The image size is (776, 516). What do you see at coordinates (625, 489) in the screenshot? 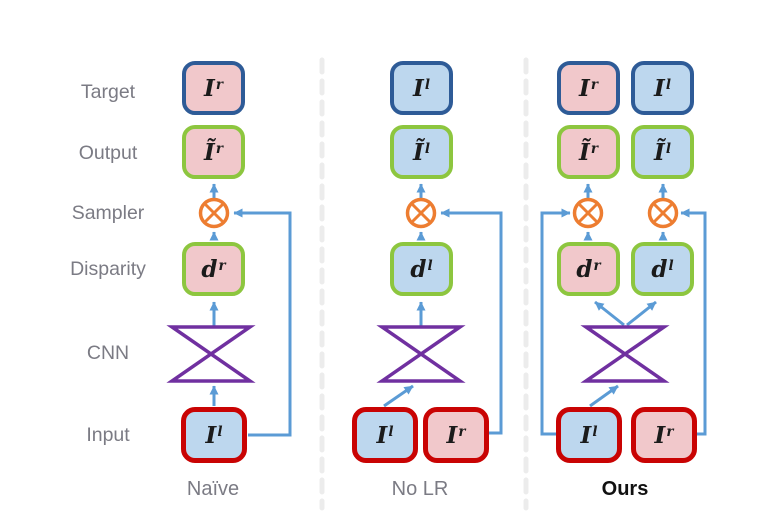
I see `caption-ours: Ours` at bounding box center [625, 489].